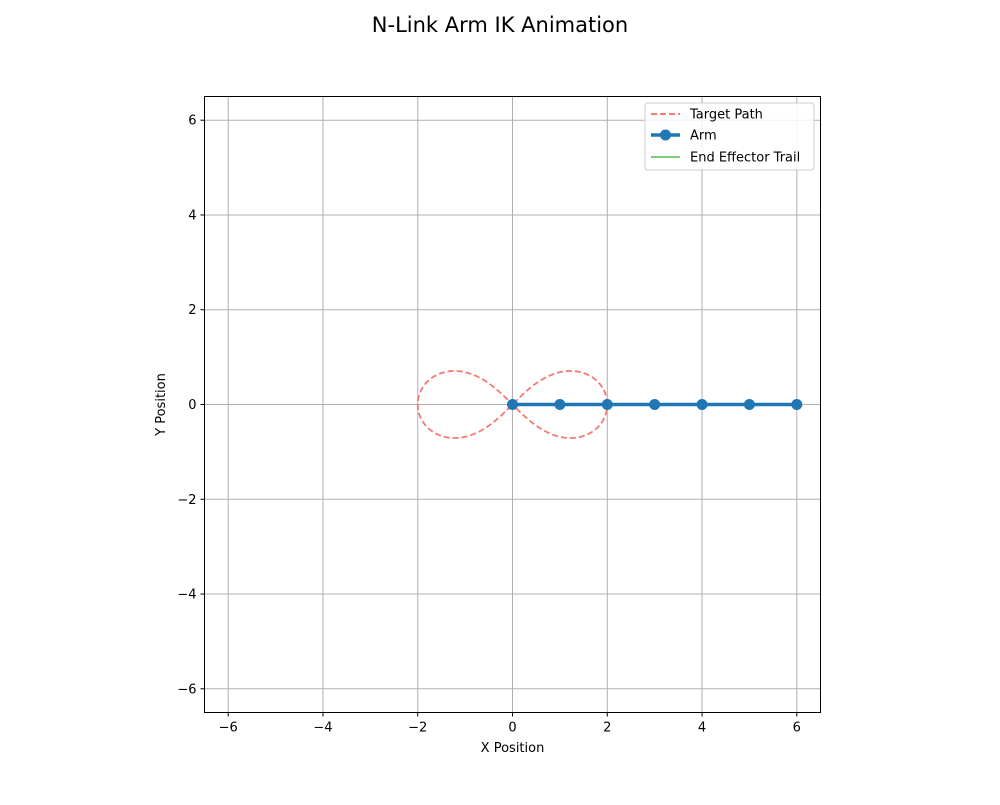 Image resolution: width=1000 pixels, height=805 pixels. I want to click on x-tick-label: −2, so click(417, 728).